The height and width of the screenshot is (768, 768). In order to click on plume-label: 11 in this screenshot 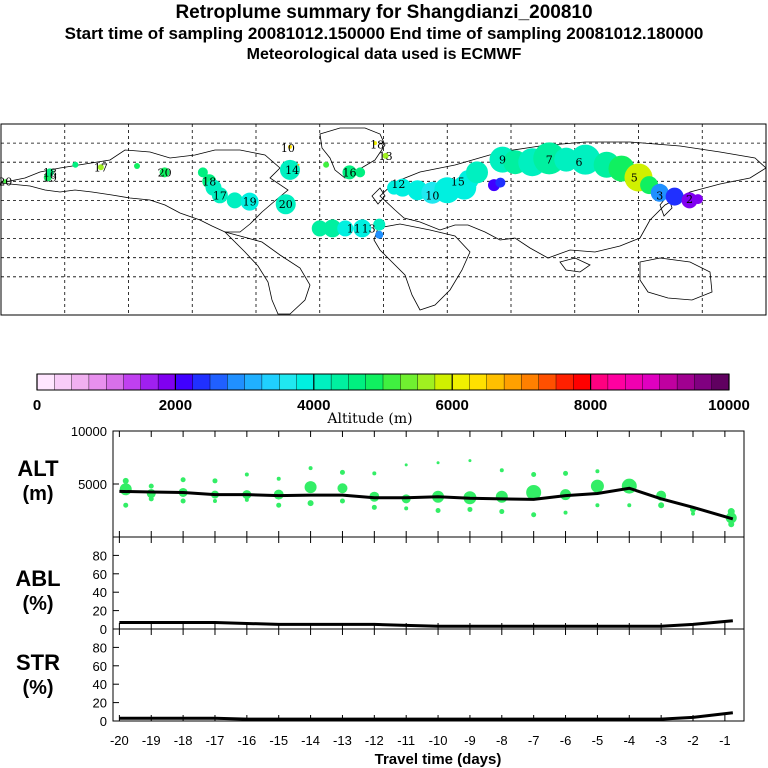, I will do `click(354, 228)`.